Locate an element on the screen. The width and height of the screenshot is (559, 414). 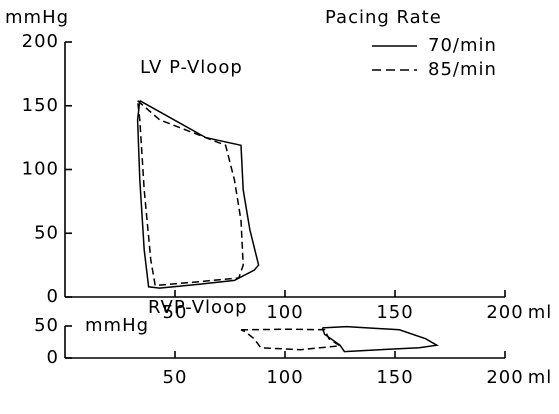
y-tick-label: 100 is located at coordinates (40, 169).